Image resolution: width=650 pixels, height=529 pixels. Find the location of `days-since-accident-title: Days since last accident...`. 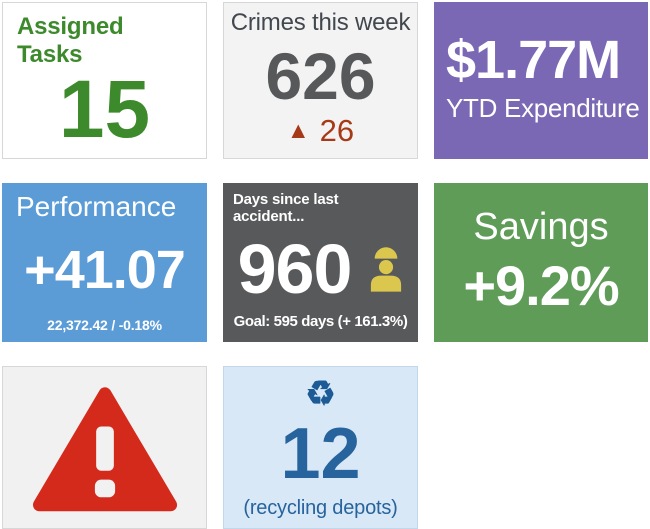

days-since-accident-title: Days since last accident... is located at coordinates (286, 208).